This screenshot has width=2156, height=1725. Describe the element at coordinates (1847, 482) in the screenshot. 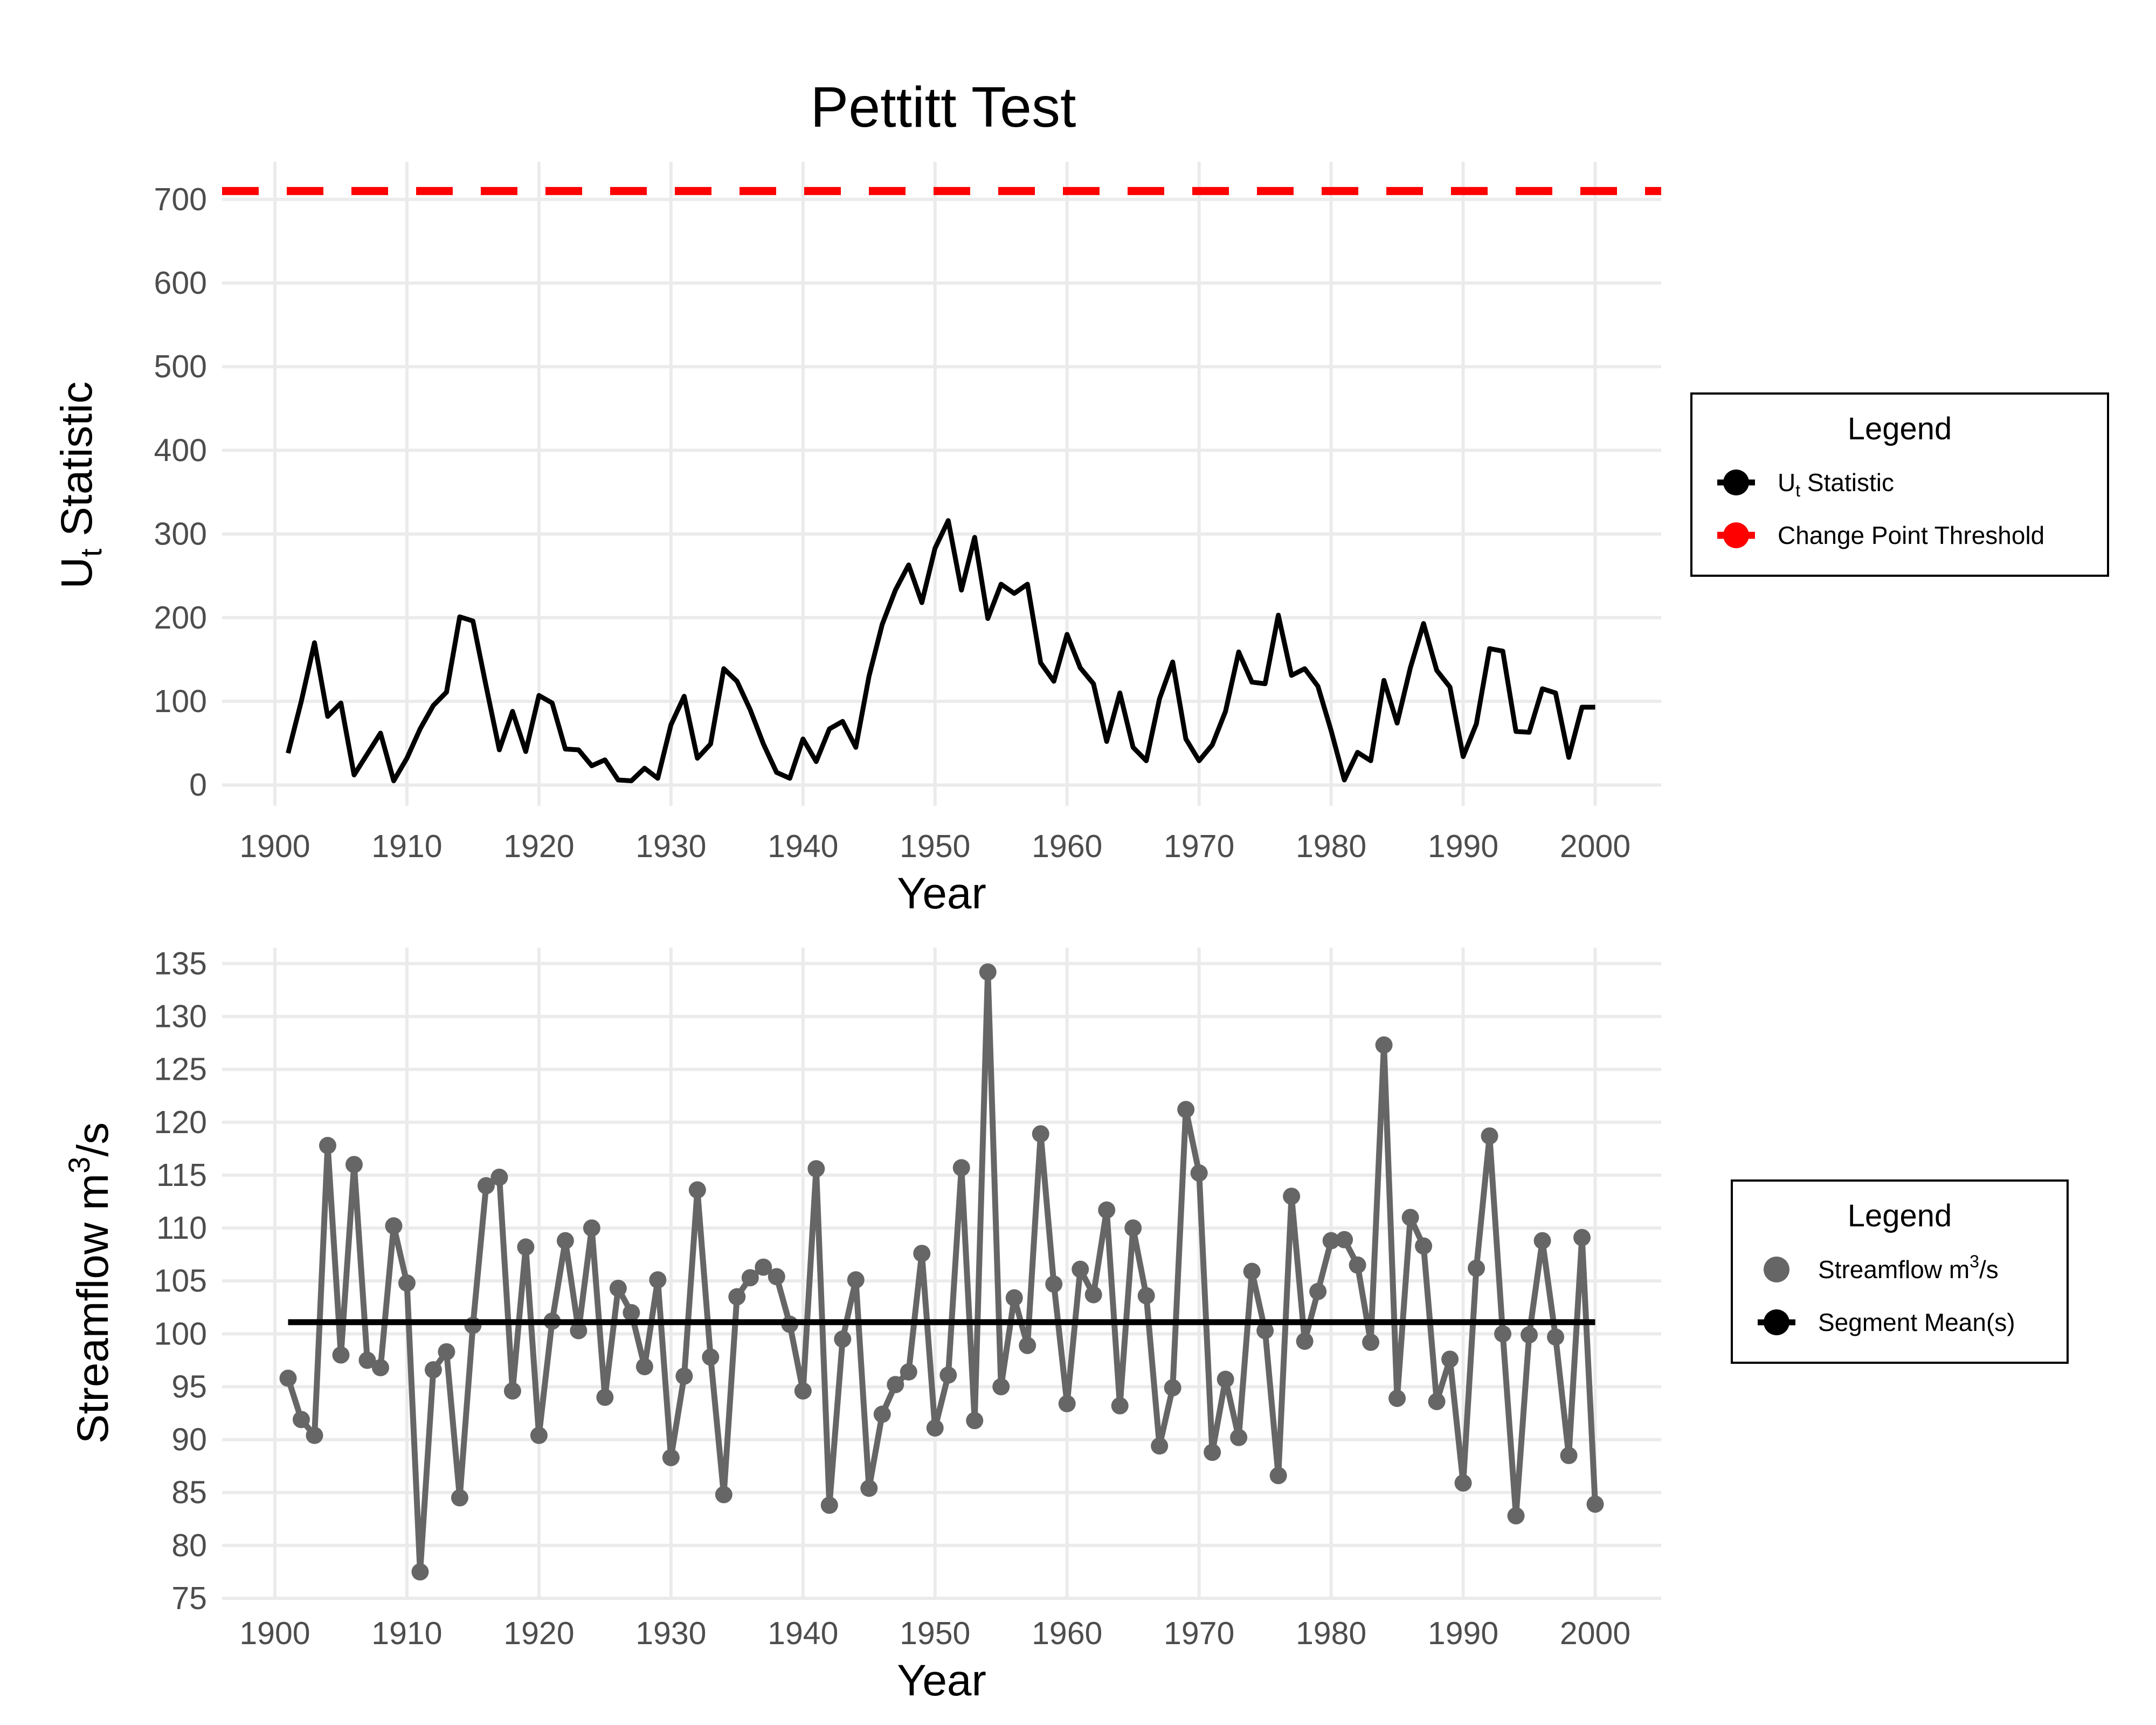

I see `legend-label-rest: Statistic` at that location.